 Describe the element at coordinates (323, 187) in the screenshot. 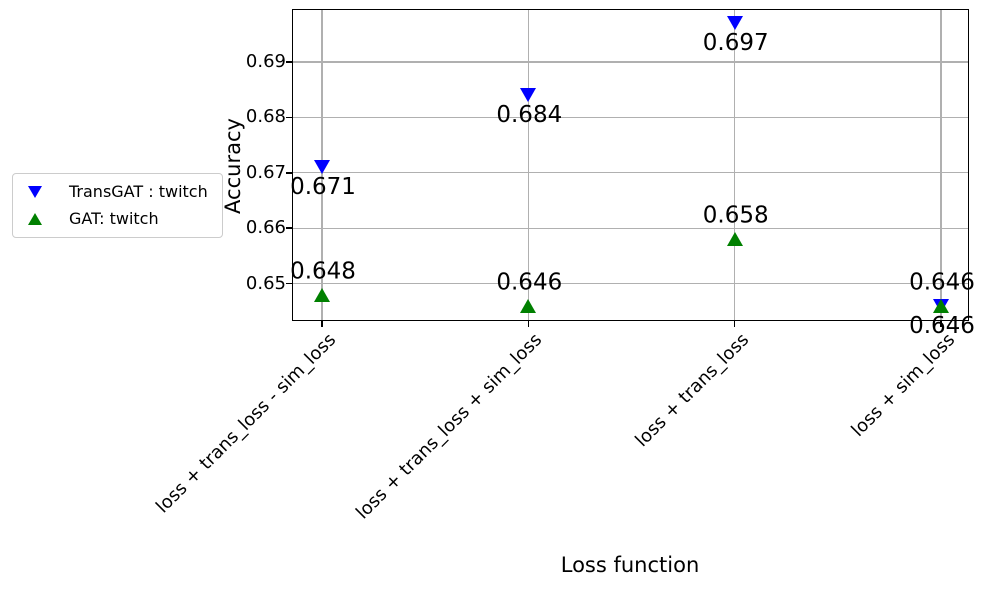

I see `point-value-label: 0.671` at that location.